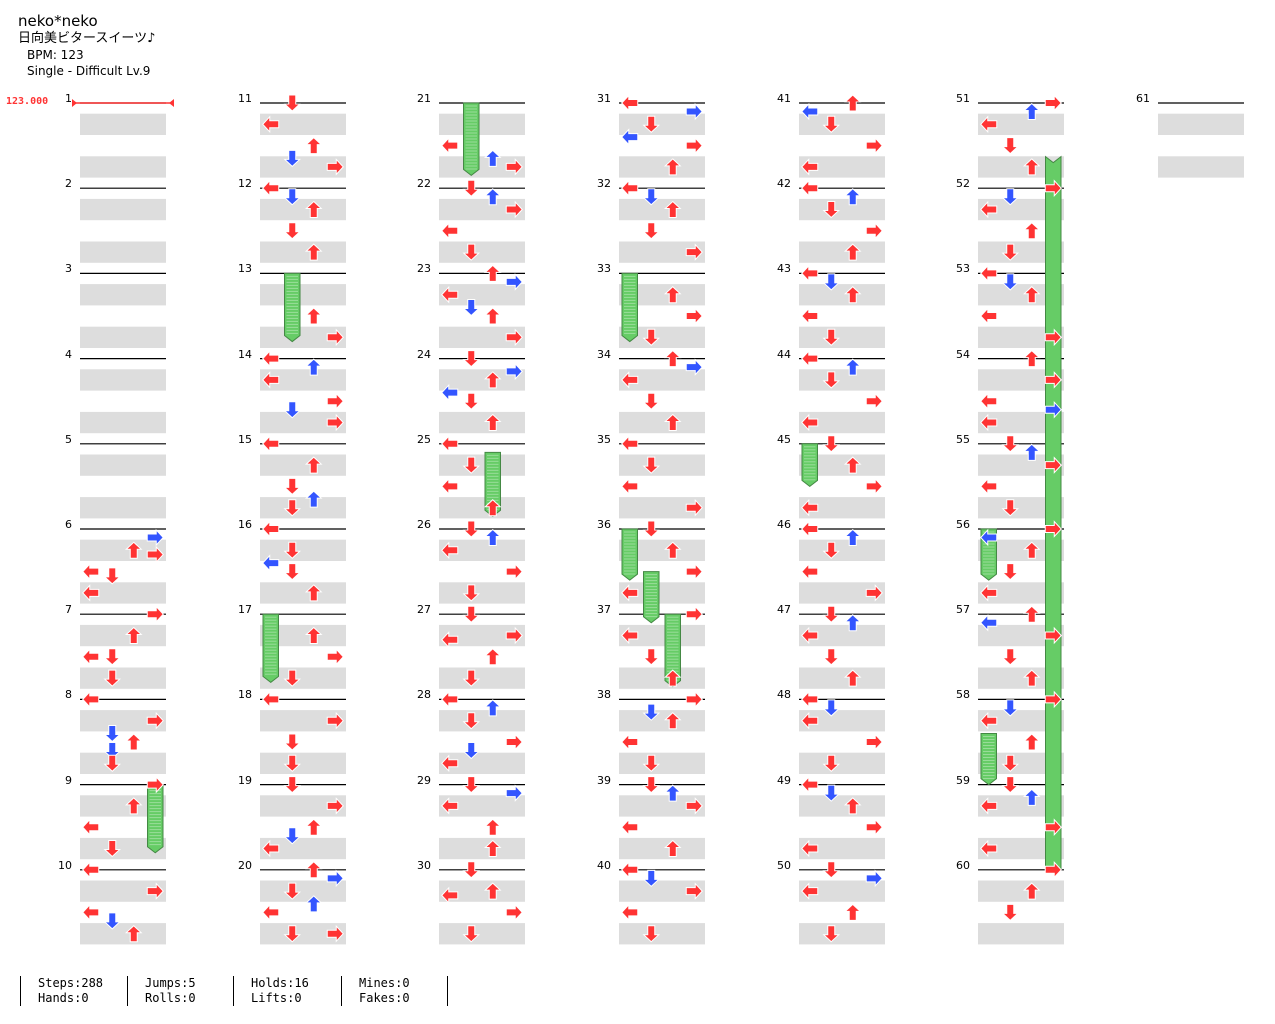  Describe the element at coordinates (424, 354) in the screenshot. I see `measure-number: 24` at that location.